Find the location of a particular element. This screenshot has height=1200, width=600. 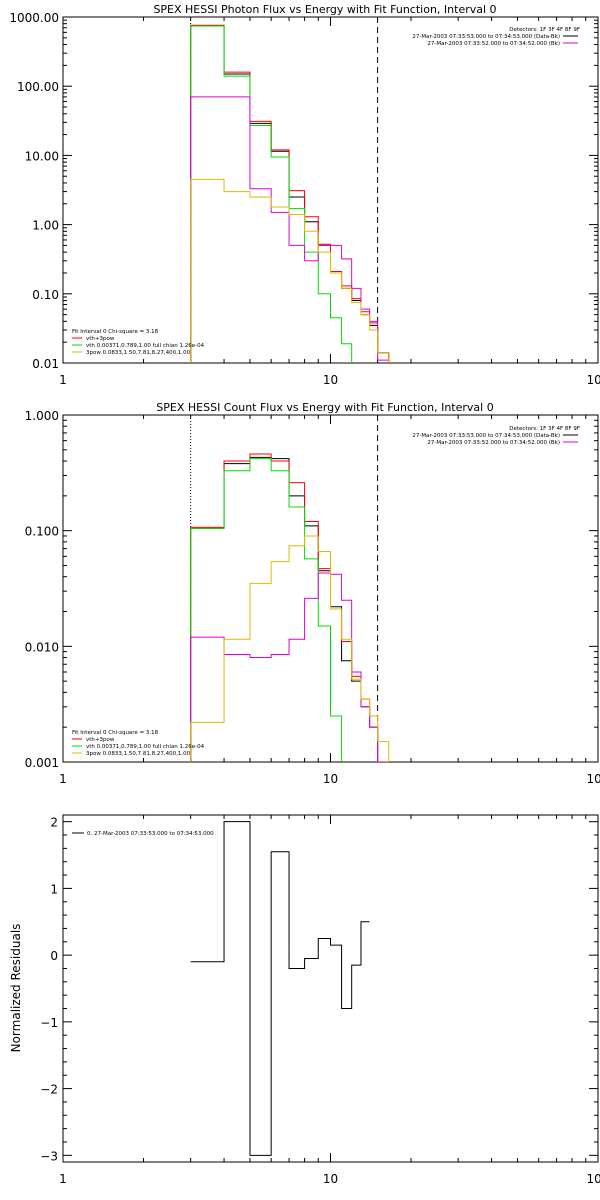

count-y-tick-label: 0.001 is located at coordinates (42, 763).